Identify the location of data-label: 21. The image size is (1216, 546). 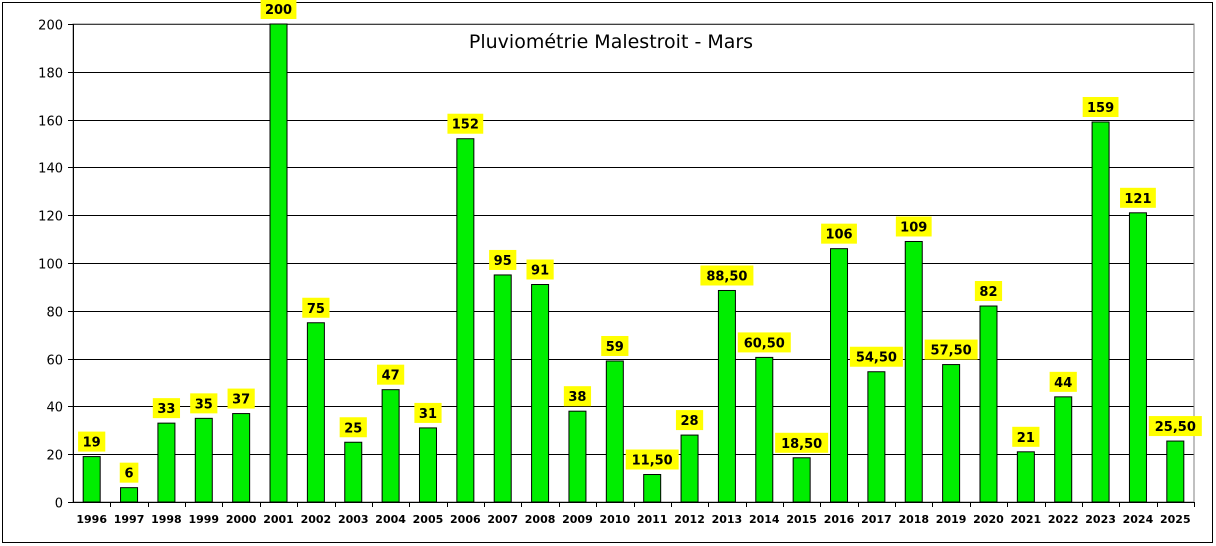
(1026, 436).